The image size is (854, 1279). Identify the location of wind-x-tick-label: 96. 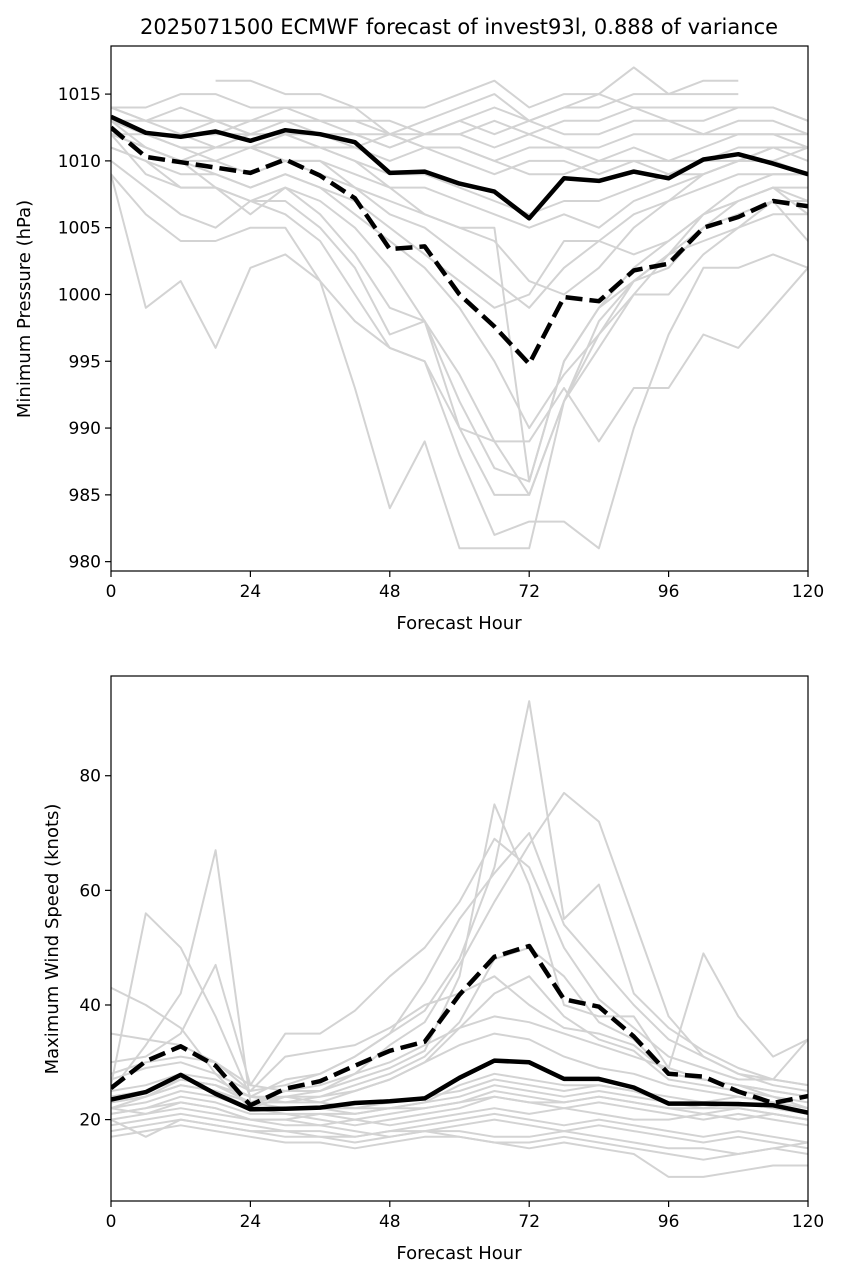
(669, 1222).